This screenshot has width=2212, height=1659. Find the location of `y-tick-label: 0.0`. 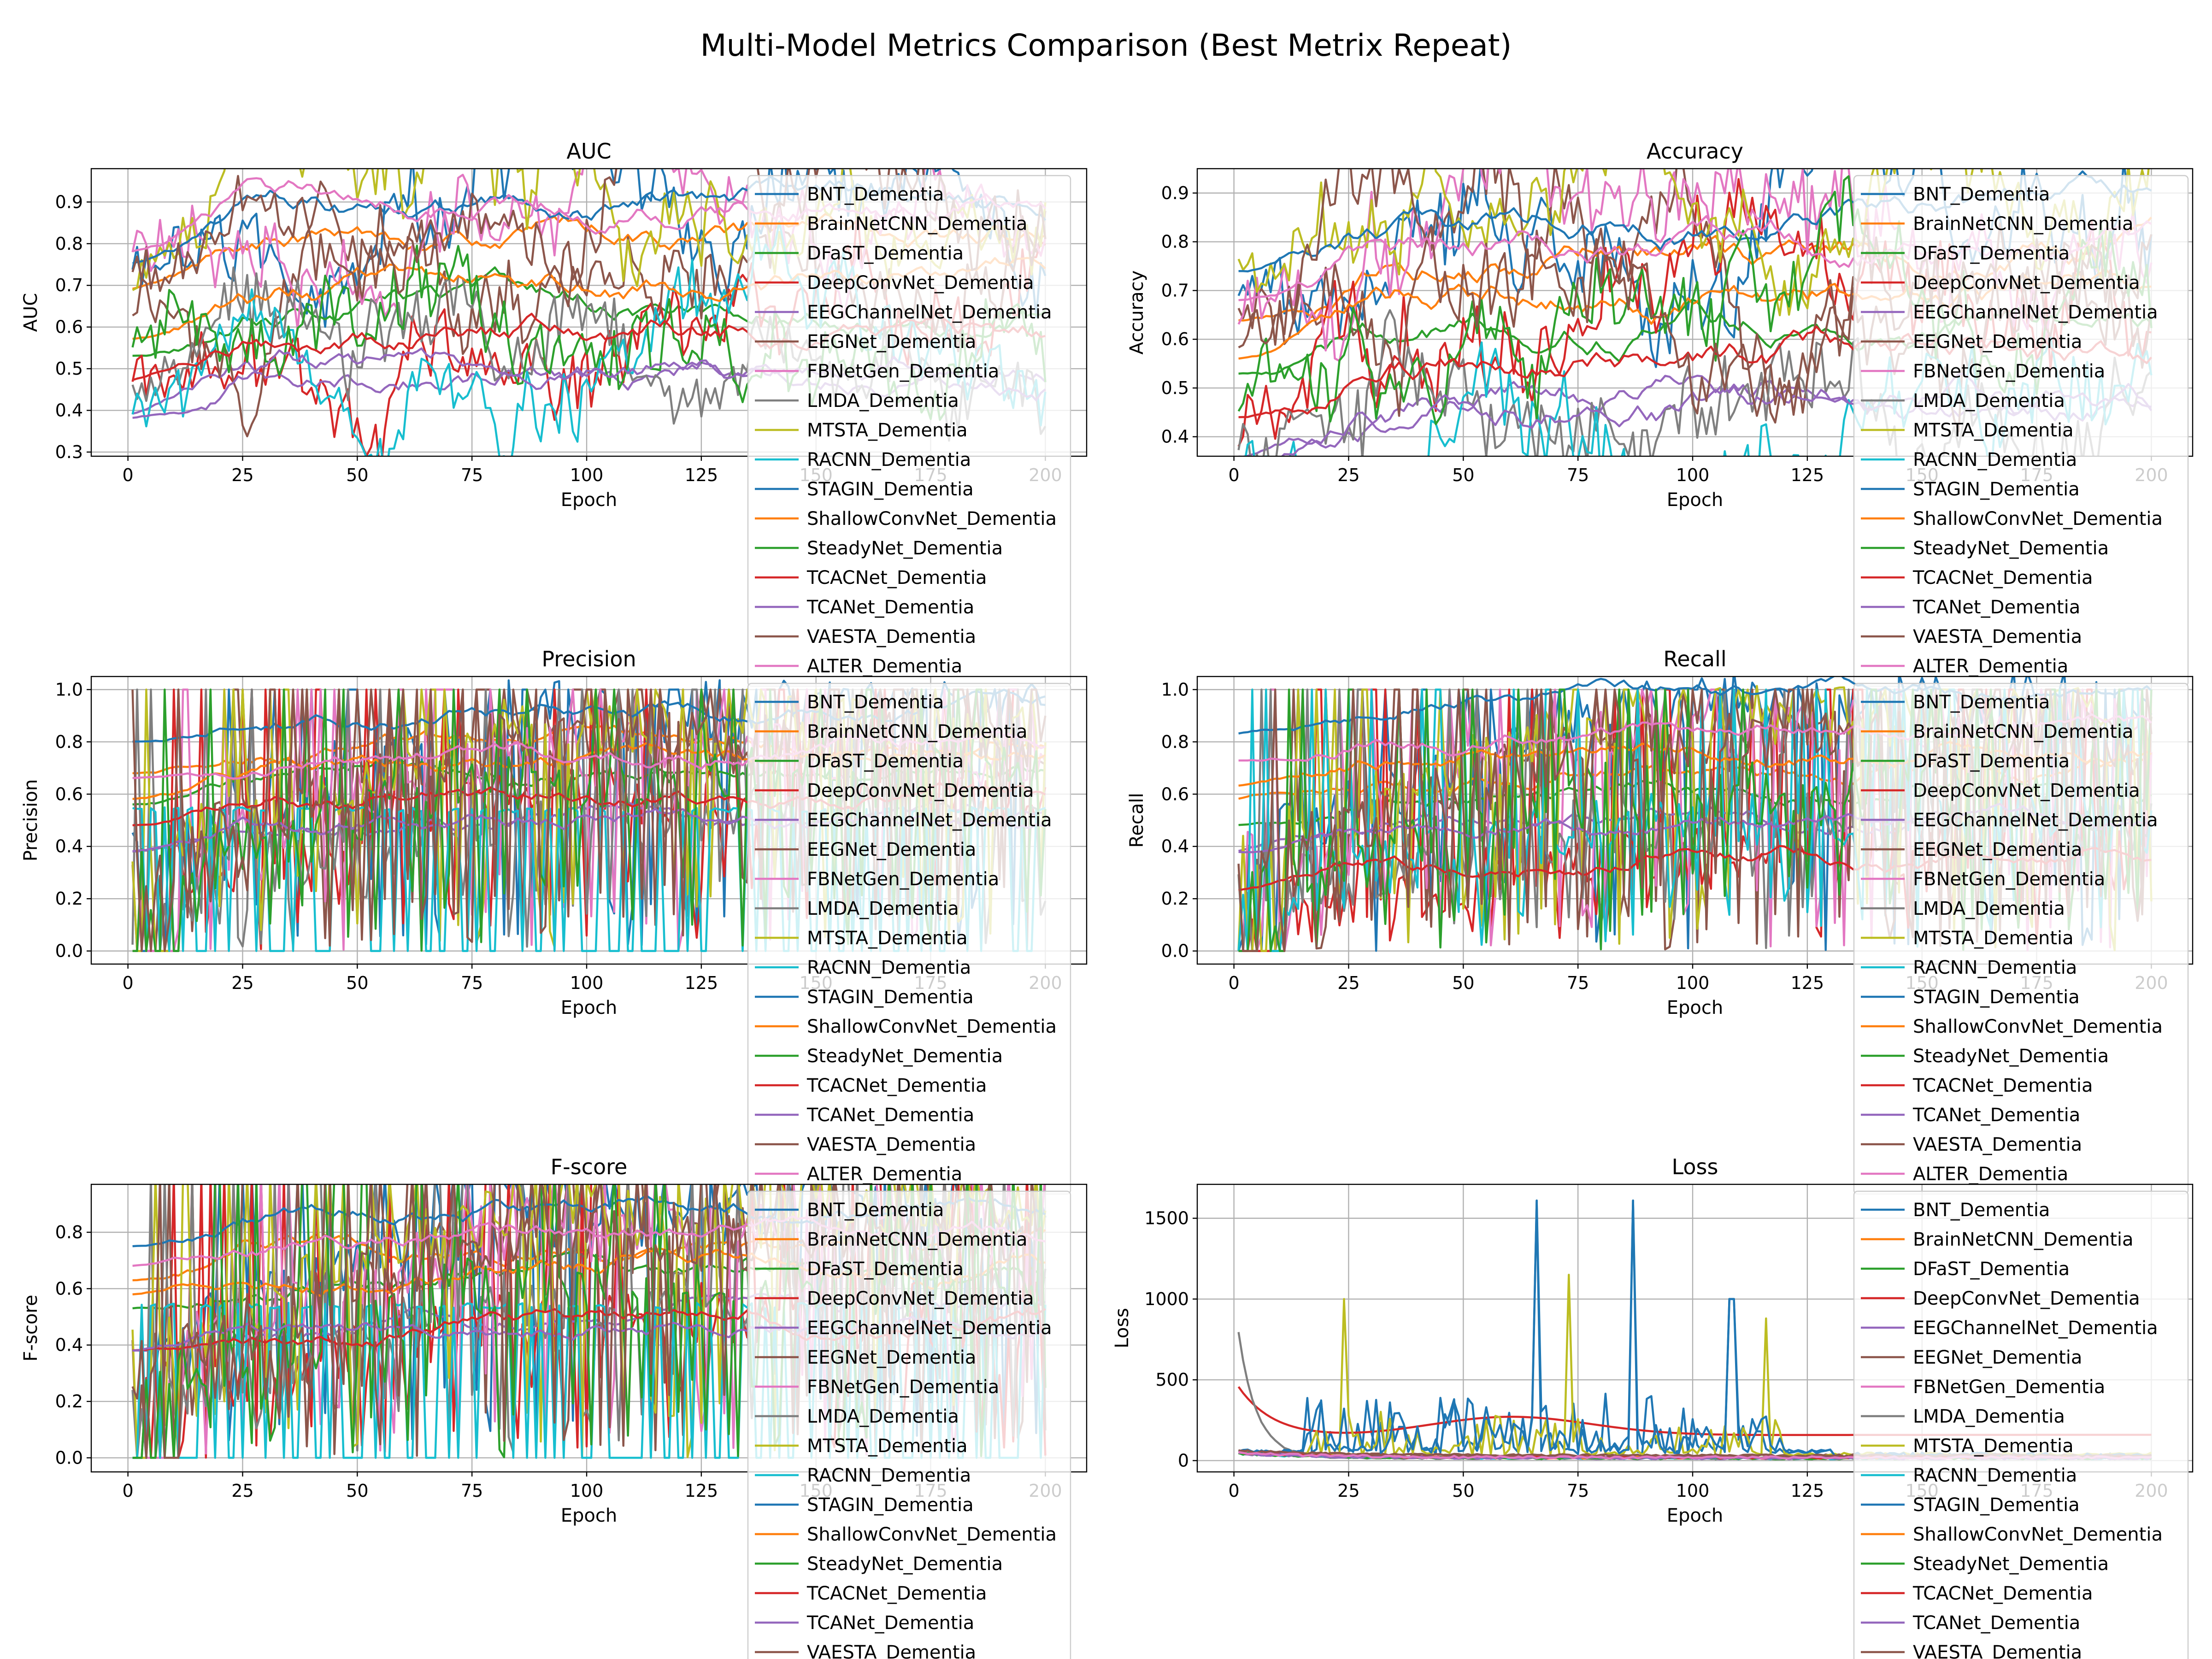

y-tick-label: 0.0 is located at coordinates (69, 951).